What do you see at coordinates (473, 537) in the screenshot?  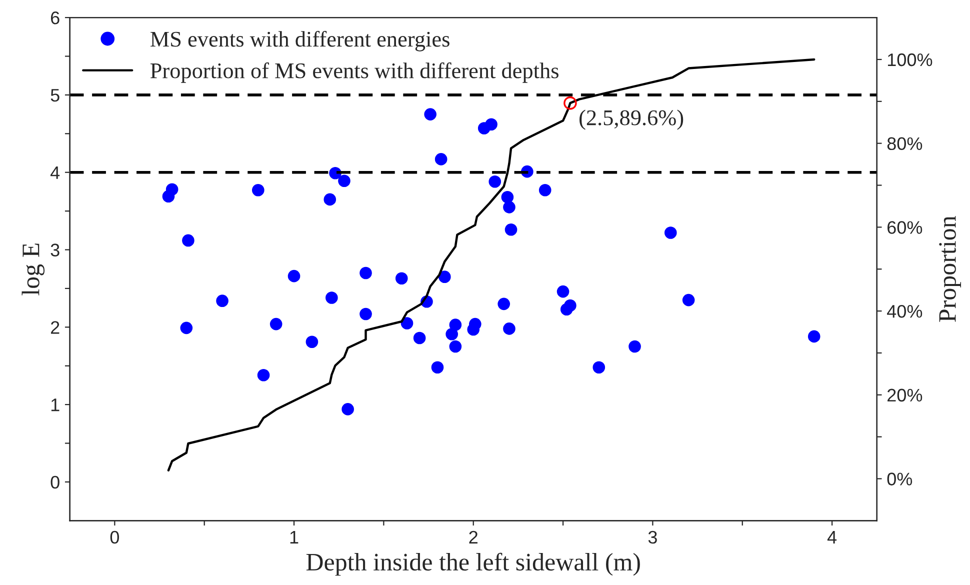 I see `x-tick-label: 2` at bounding box center [473, 537].